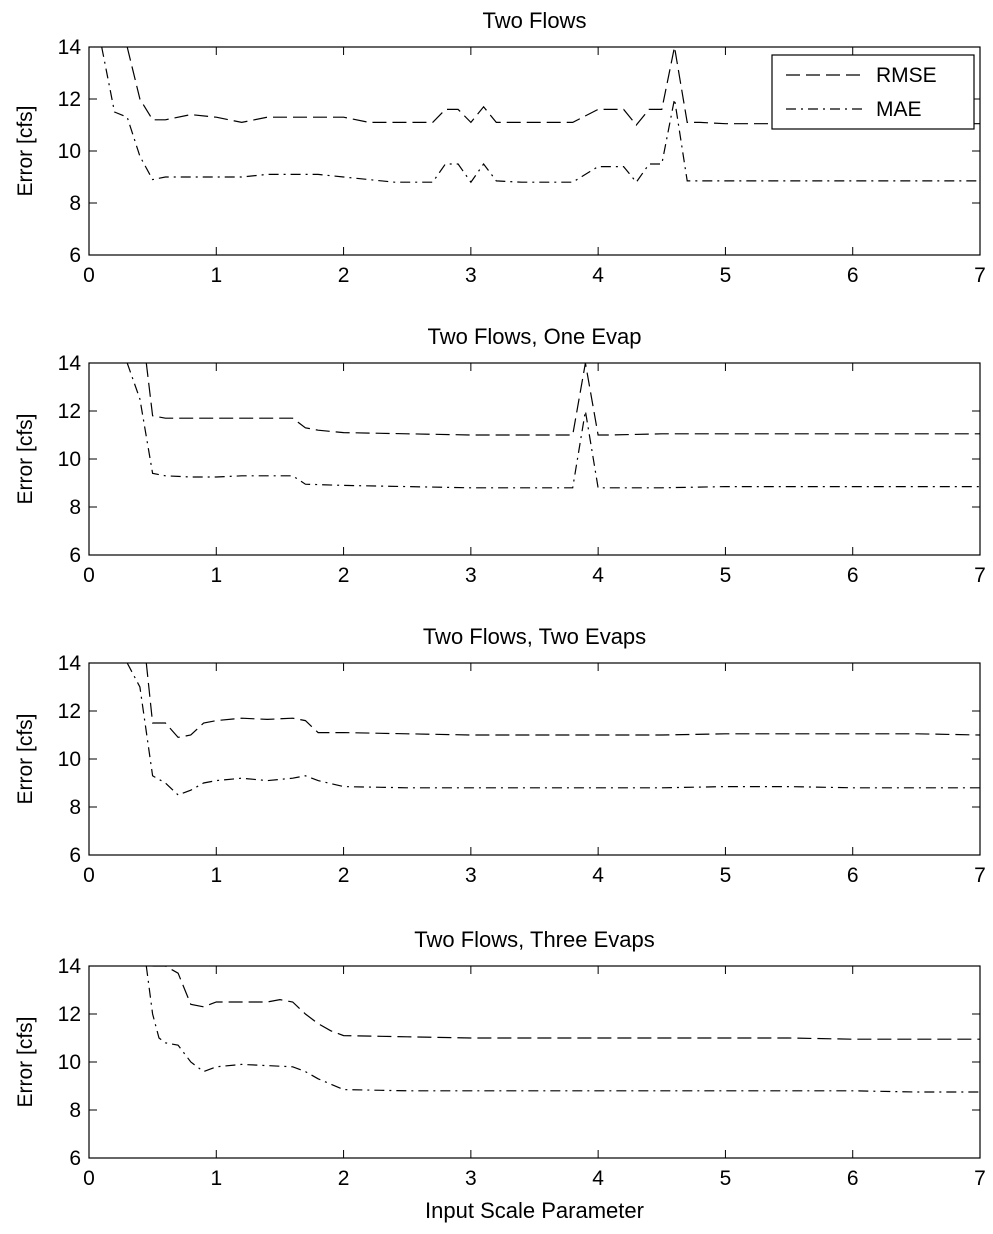 The width and height of the screenshot is (993, 1234). I want to click on legend: RMSE MAE, so click(873, 92).